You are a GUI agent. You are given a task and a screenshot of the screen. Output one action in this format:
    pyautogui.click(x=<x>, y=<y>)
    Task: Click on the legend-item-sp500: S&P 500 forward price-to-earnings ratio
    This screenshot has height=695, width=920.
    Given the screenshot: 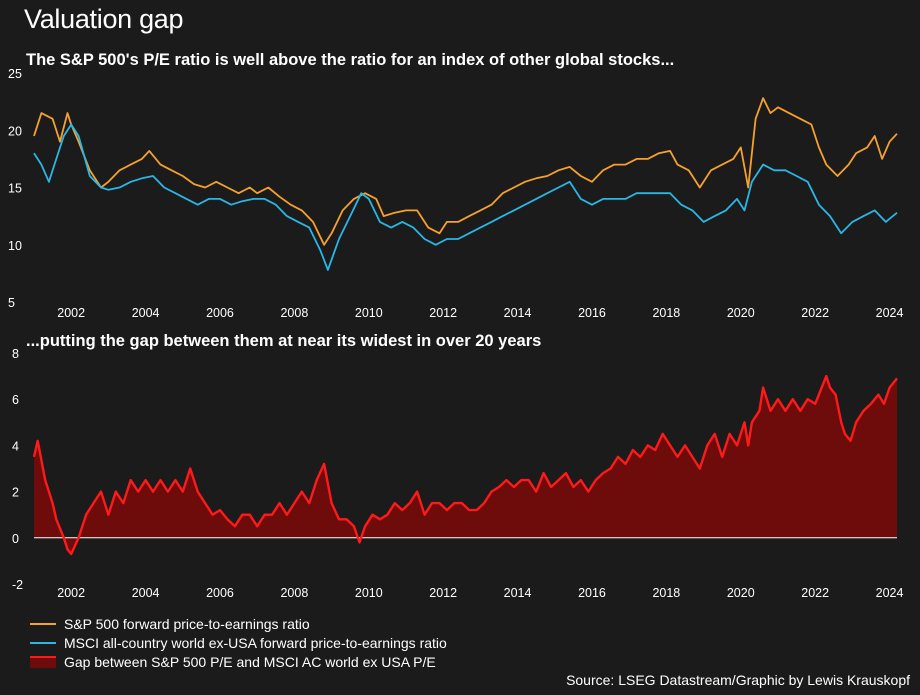 What is the action you would take?
    pyautogui.click(x=238, y=623)
    